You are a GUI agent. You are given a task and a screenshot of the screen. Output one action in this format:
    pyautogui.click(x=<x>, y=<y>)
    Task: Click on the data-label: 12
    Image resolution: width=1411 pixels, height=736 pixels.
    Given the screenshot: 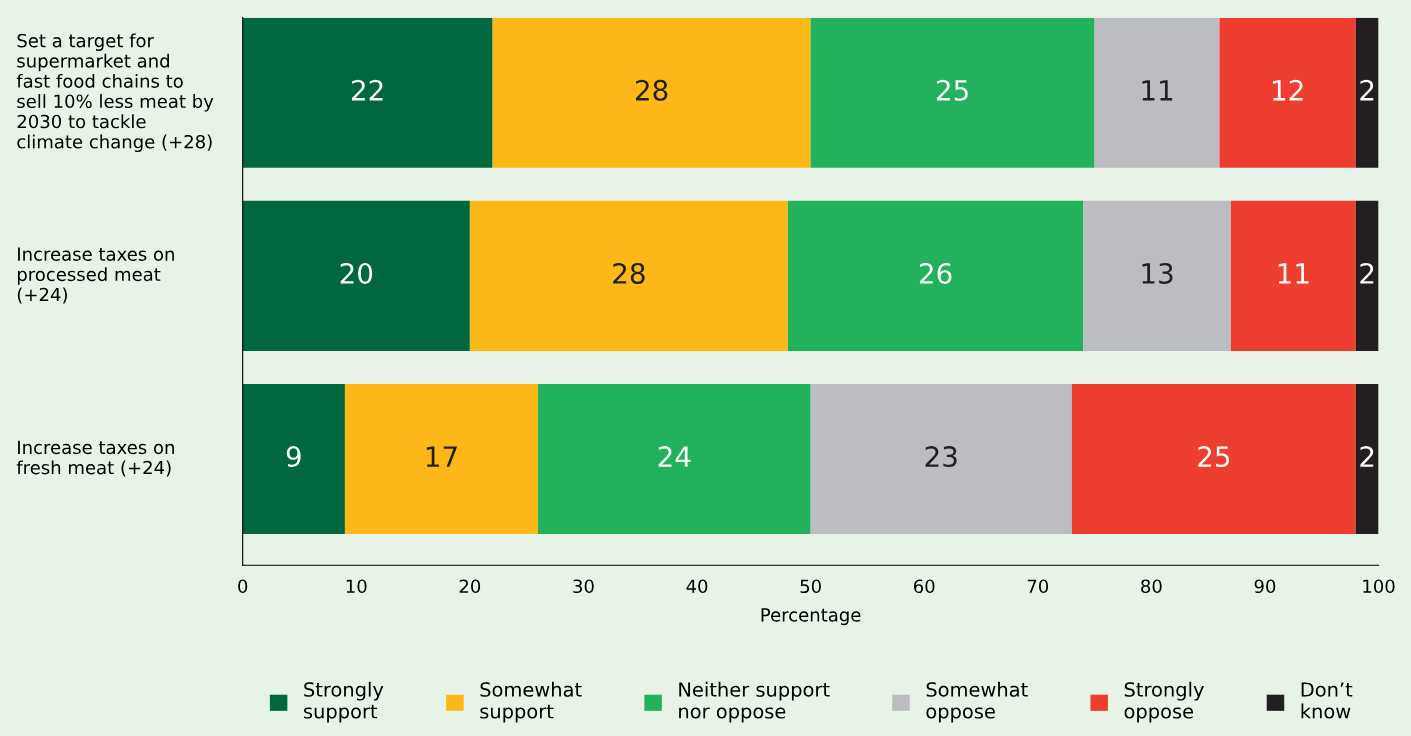 What is the action you would take?
    pyautogui.click(x=1288, y=90)
    